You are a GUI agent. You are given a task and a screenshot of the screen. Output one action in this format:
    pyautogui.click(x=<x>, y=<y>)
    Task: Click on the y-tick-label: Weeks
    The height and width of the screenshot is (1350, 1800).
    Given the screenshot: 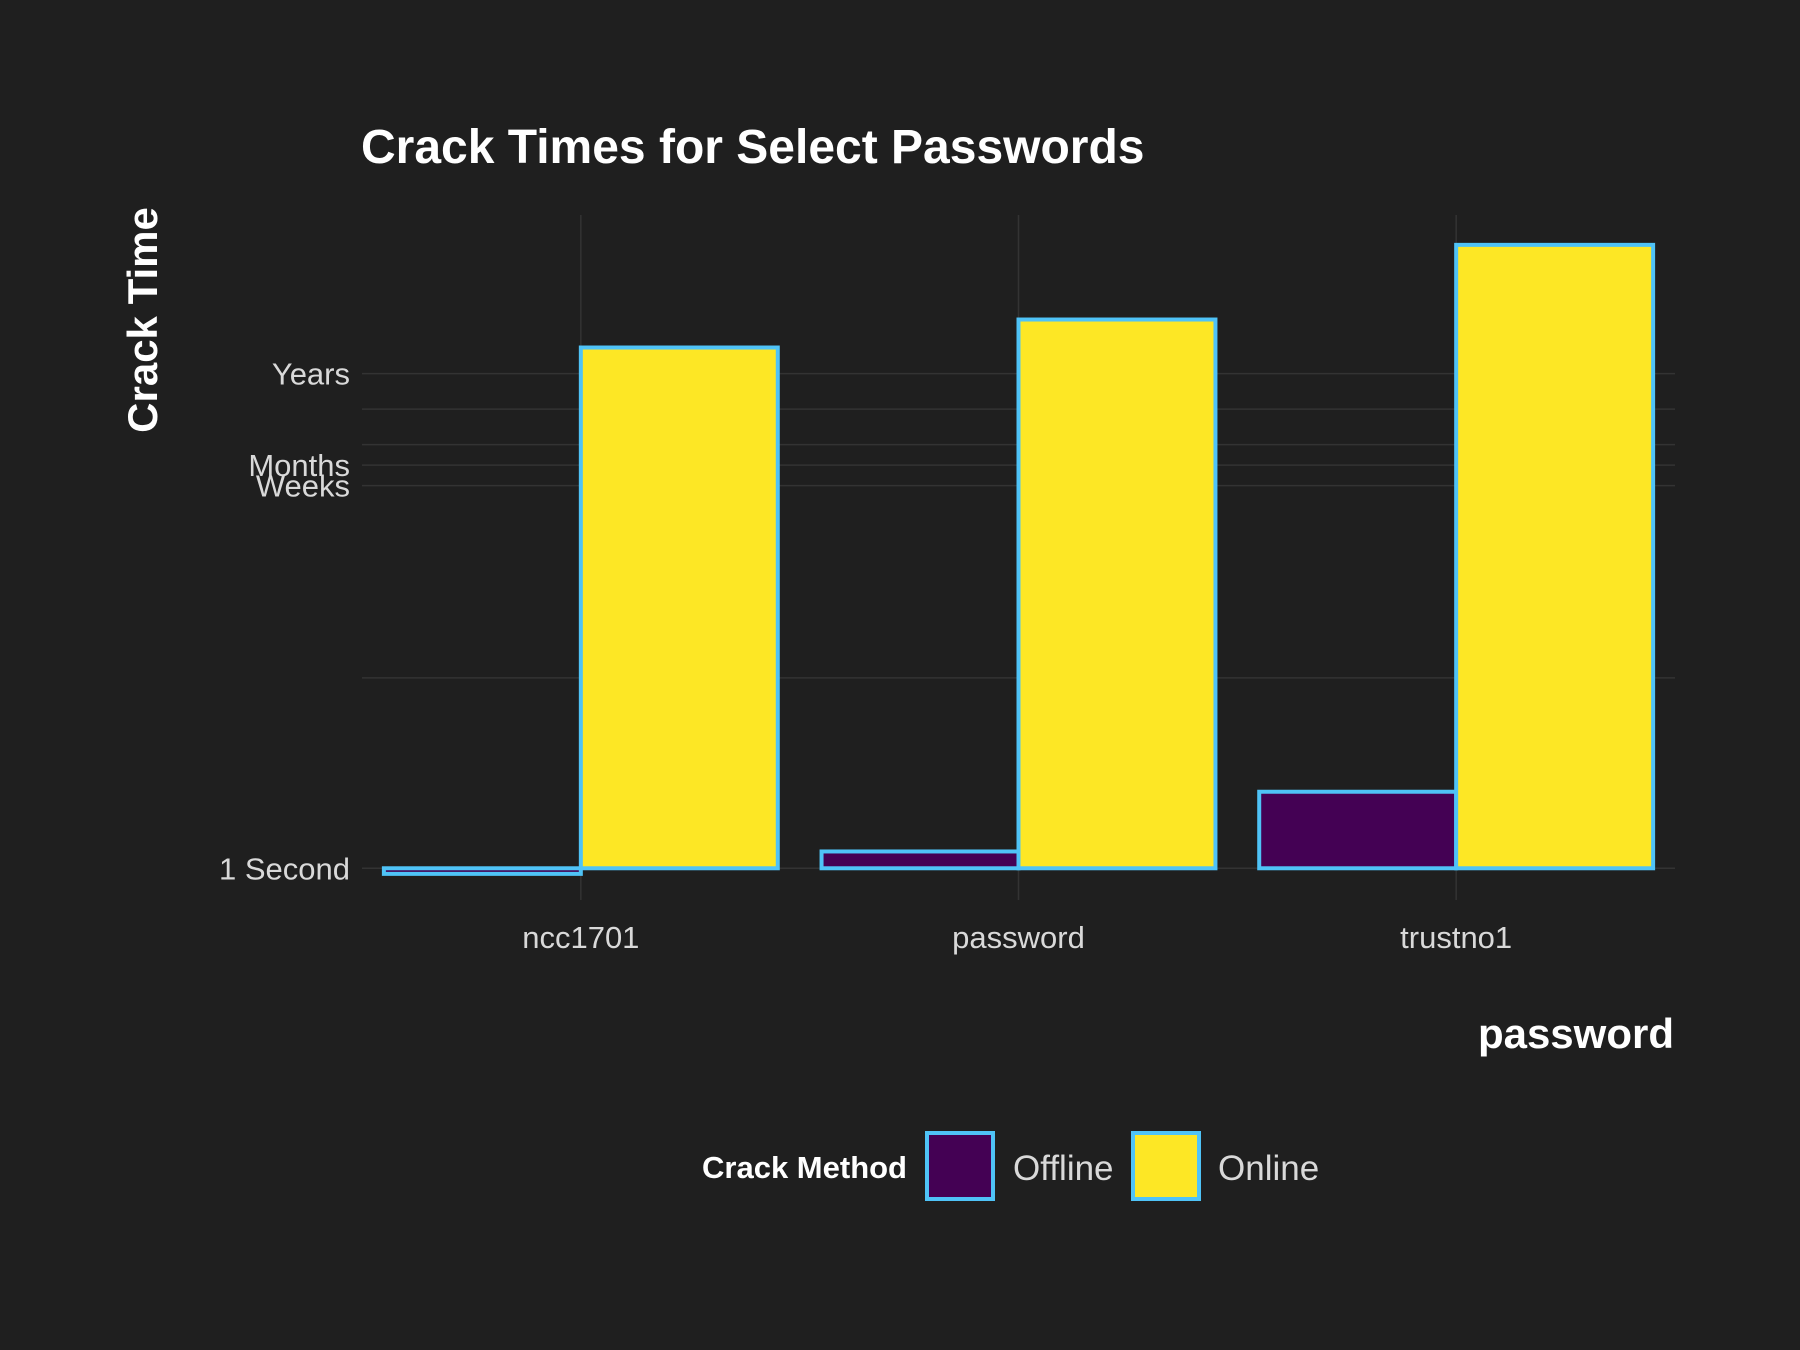 What is the action you would take?
    pyautogui.click(x=303, y=486)
    